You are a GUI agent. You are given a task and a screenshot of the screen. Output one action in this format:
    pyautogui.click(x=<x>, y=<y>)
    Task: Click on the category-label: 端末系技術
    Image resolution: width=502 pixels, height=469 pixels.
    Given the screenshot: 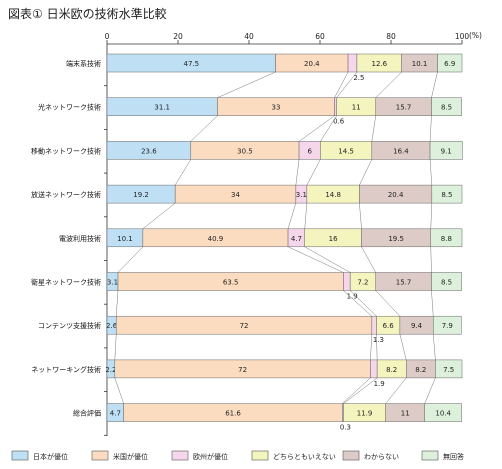 What is the action you would take?
    pyautogui.click(x=83, y=63)
    